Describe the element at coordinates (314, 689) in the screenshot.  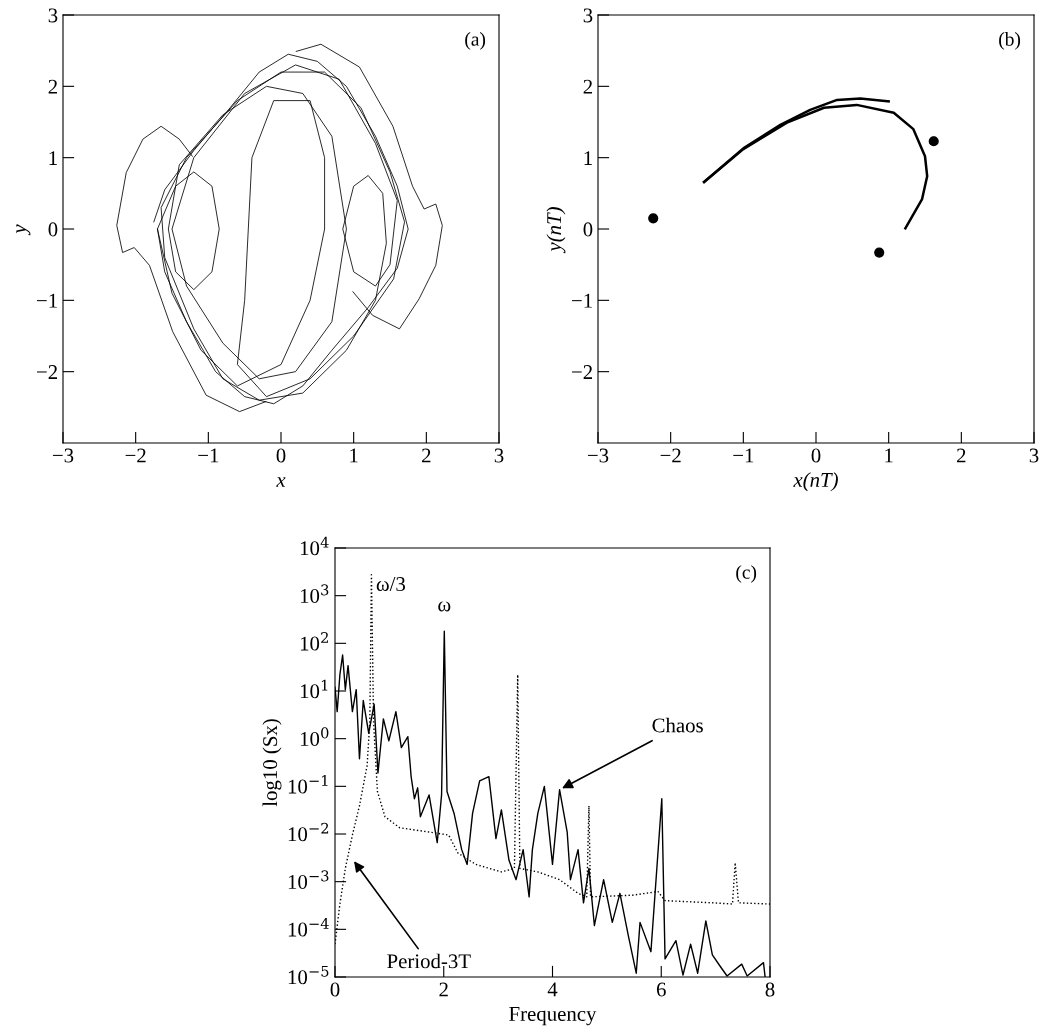
I see `y-tick-label: 10$^{1}$` at that location.